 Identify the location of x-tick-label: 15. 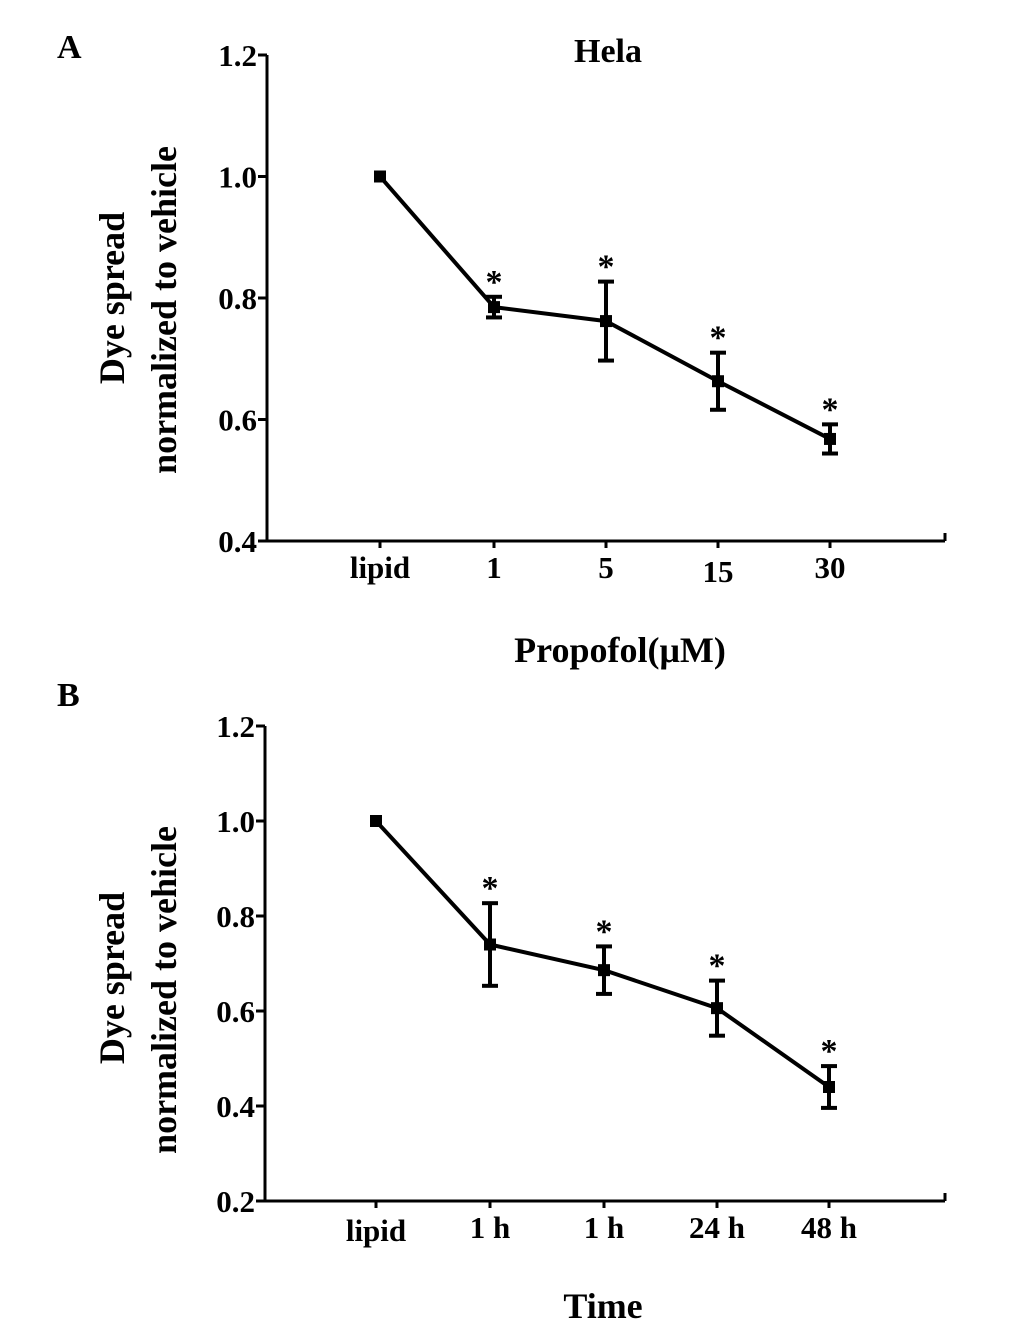
(718, 571).